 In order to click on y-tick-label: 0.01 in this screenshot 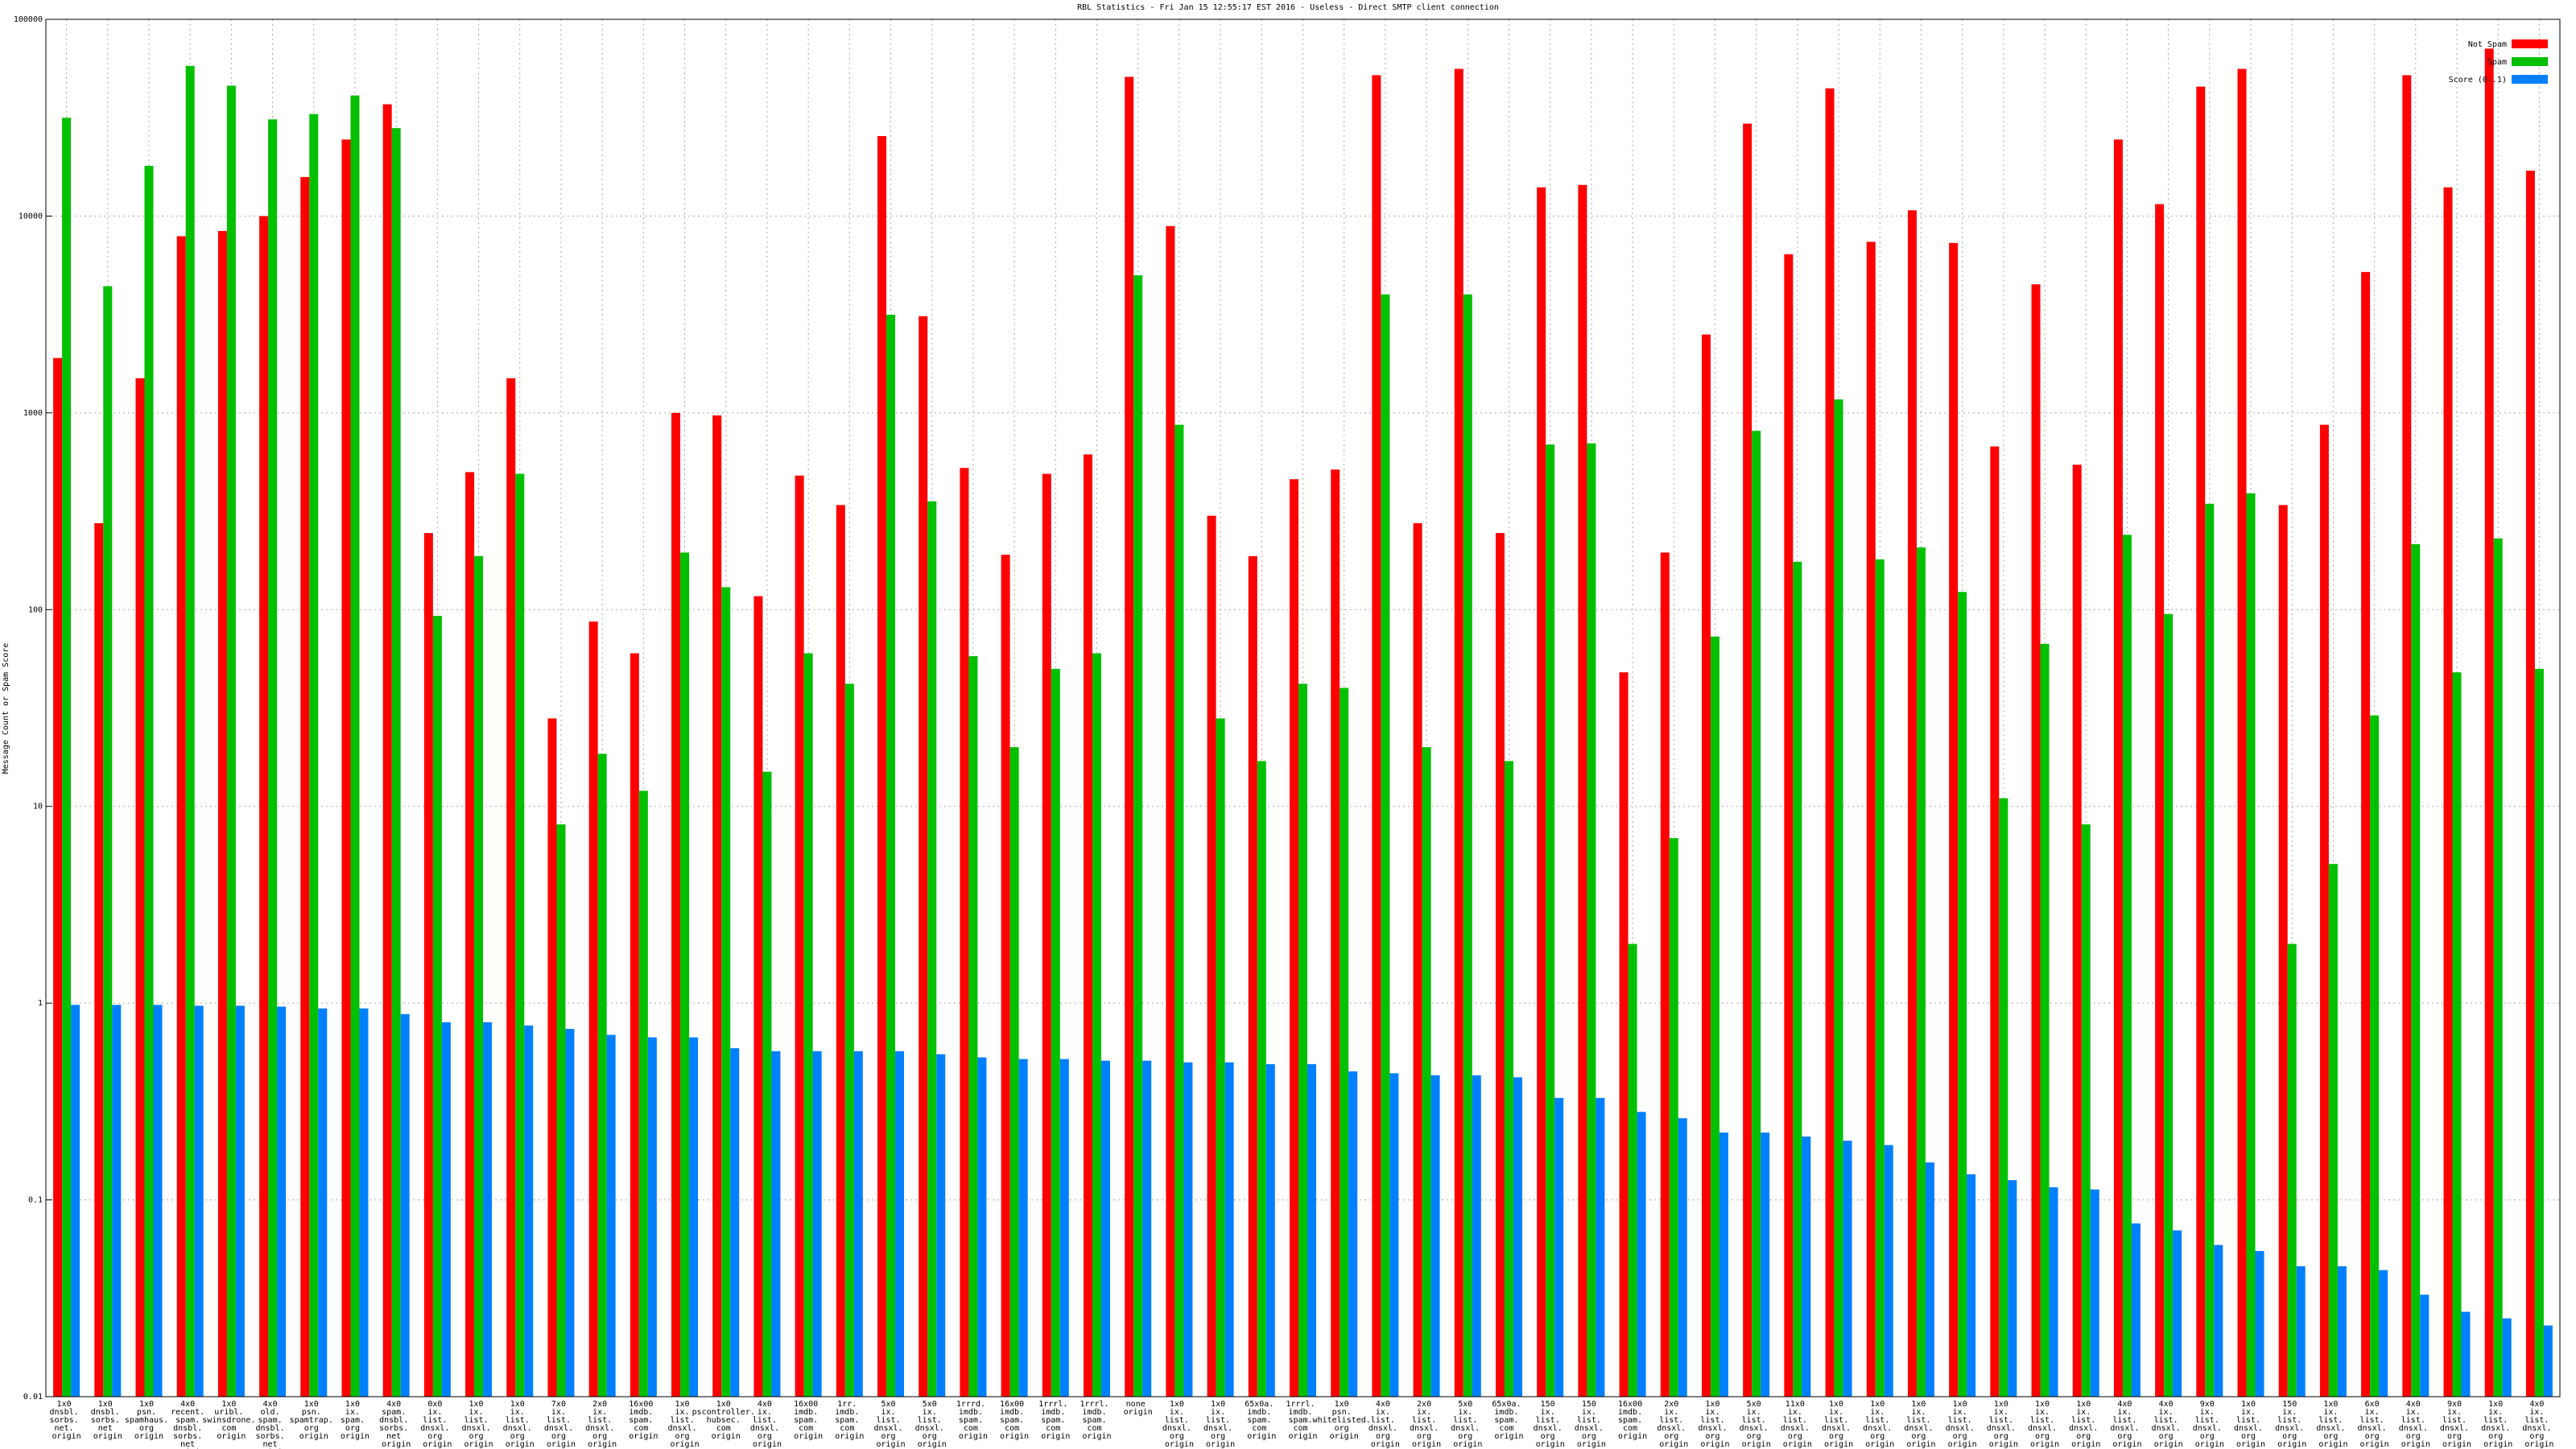, I will do `click(33, 1397)`.